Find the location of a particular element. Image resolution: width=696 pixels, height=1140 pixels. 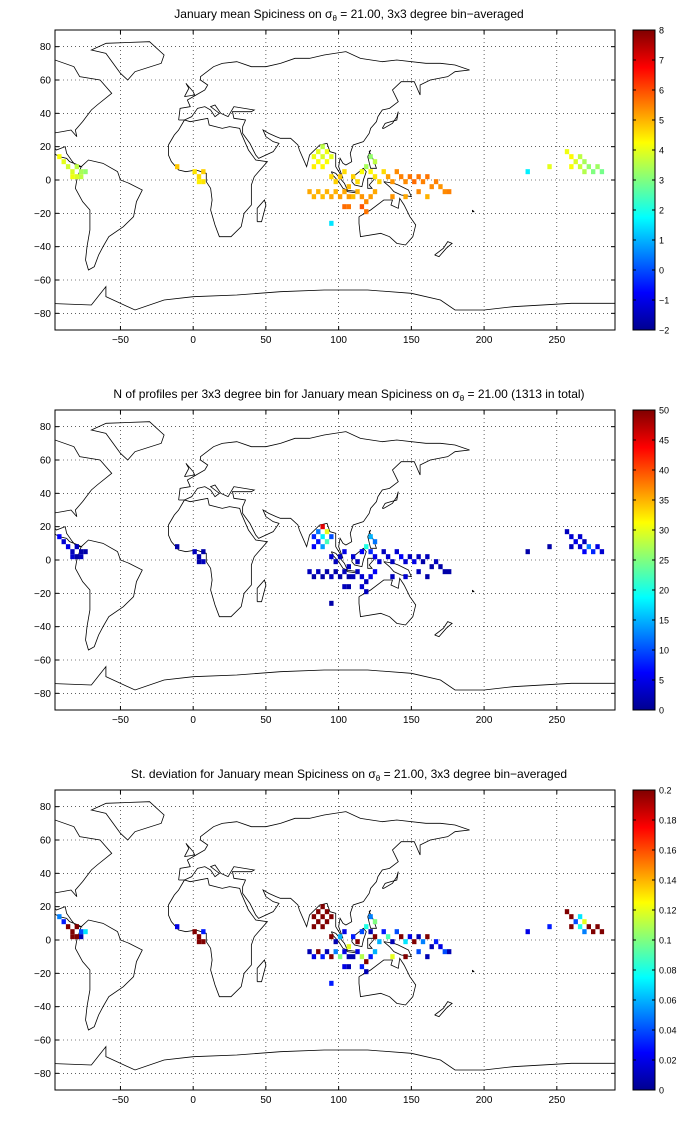

x-tick-label: −50 is located at coordinates (120, 1100).